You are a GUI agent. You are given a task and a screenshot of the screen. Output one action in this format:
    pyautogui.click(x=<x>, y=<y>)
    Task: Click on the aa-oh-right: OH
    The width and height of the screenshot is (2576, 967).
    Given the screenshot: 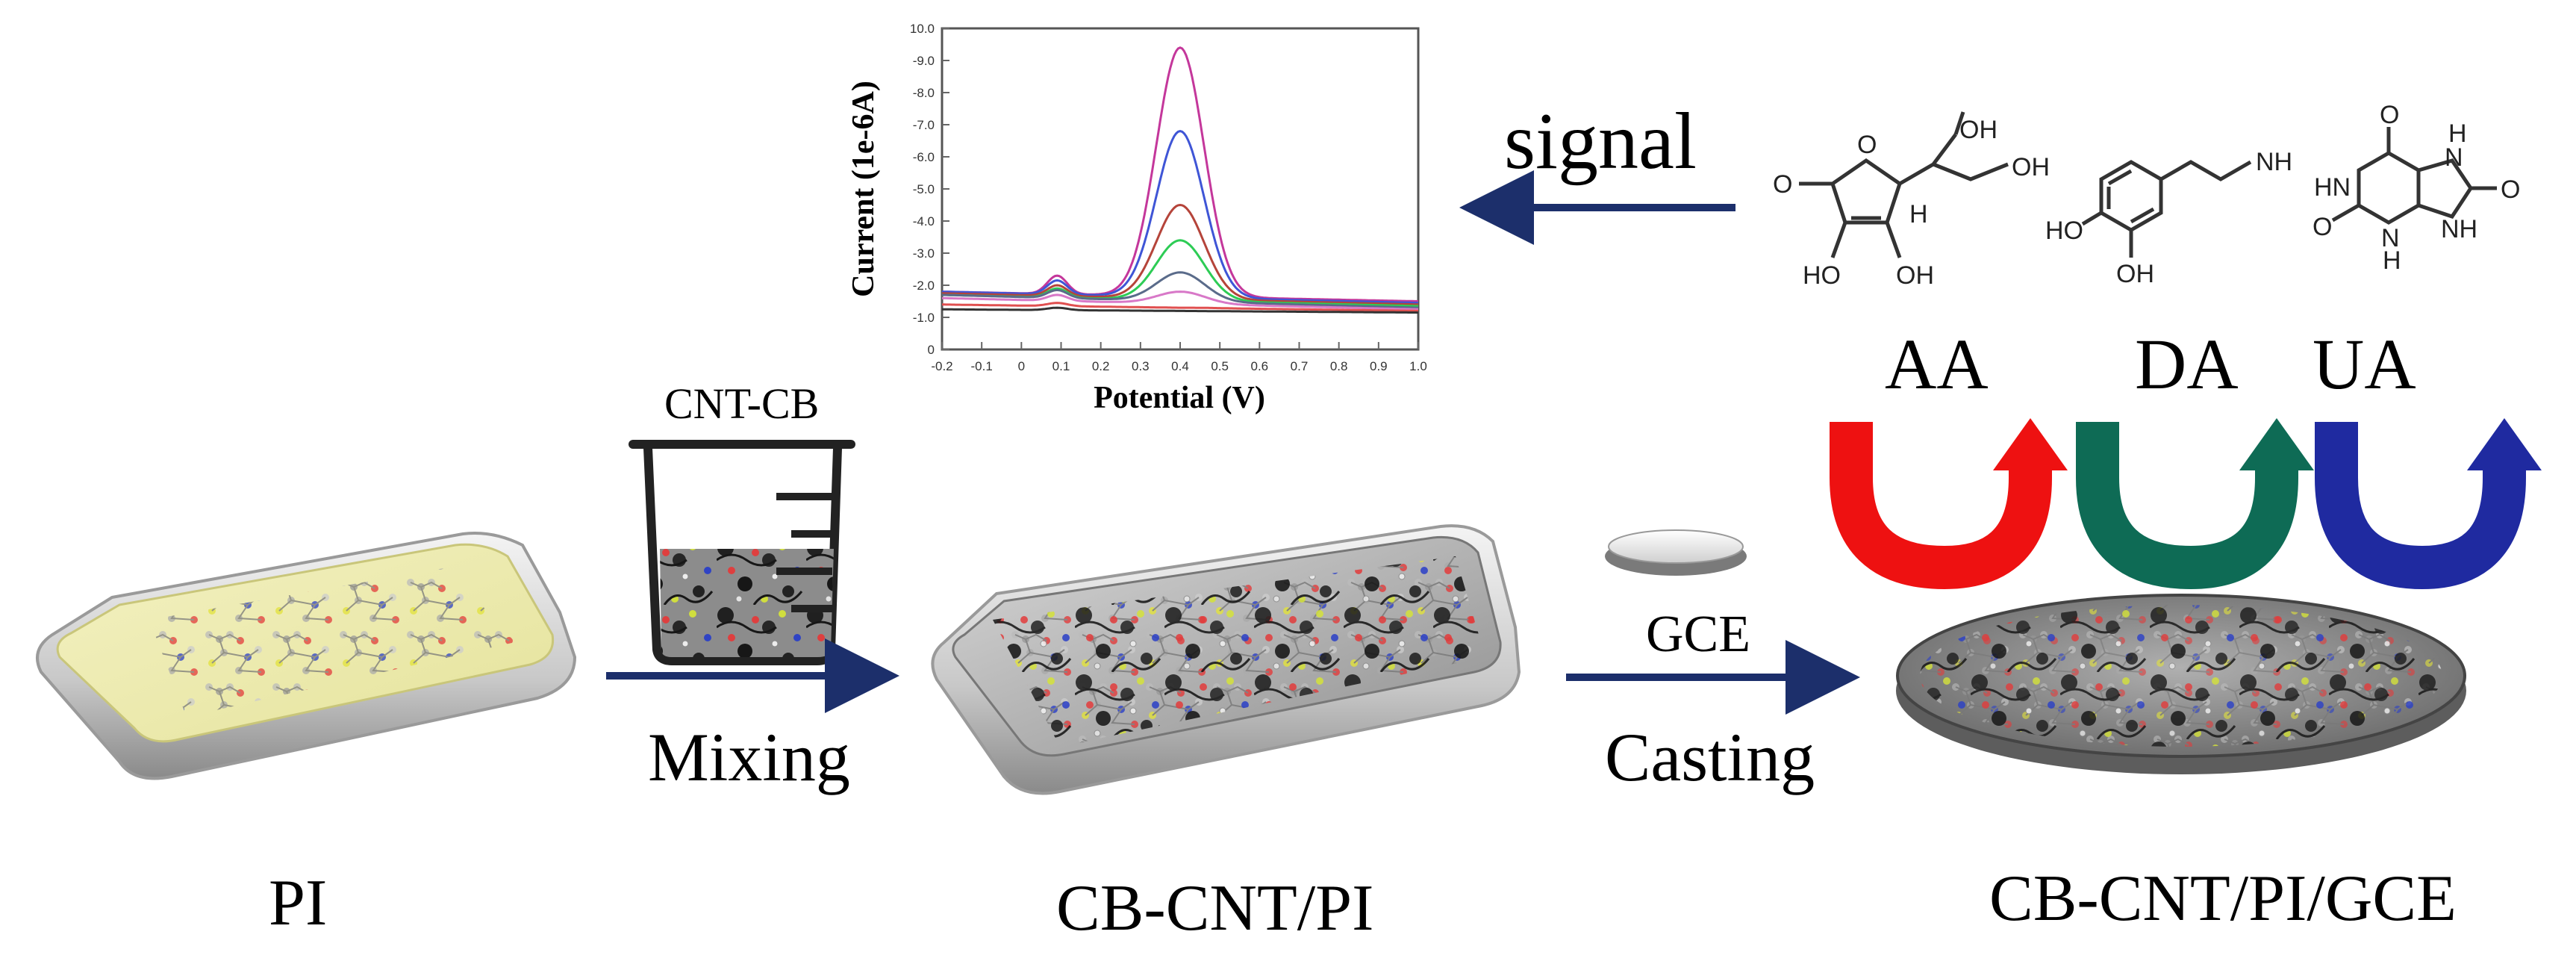 What is the action you would take?
    pyautogui.click(x=2031, y=167)
    